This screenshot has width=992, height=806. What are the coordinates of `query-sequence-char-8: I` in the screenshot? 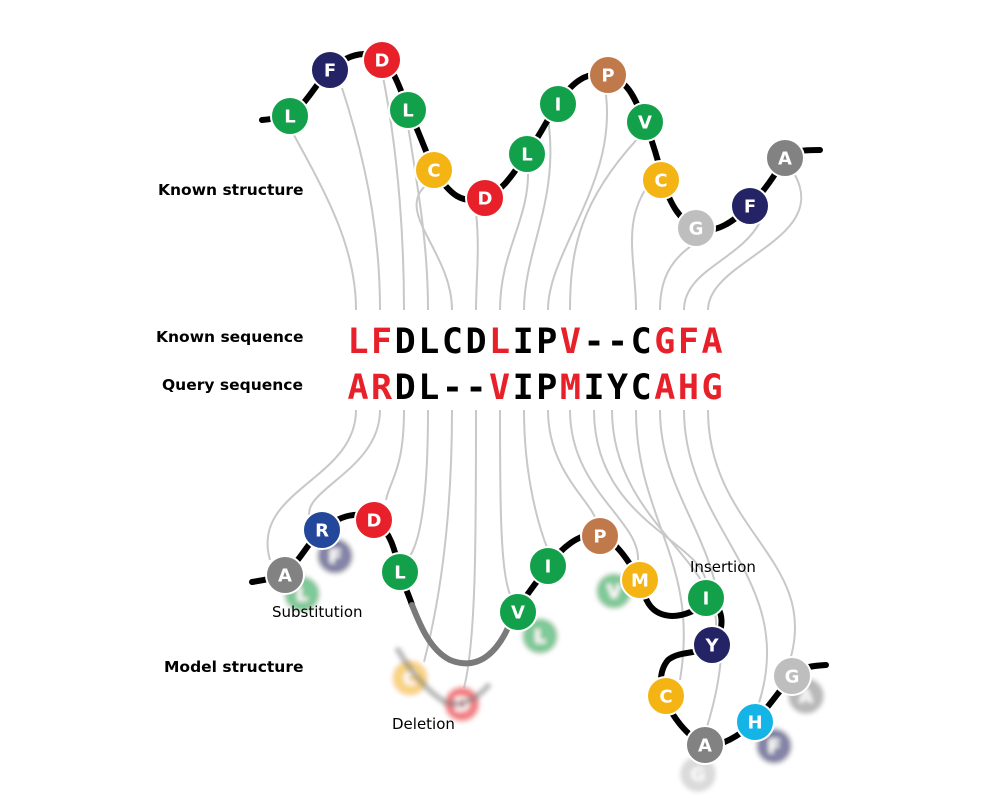 It's located at (523, 388).